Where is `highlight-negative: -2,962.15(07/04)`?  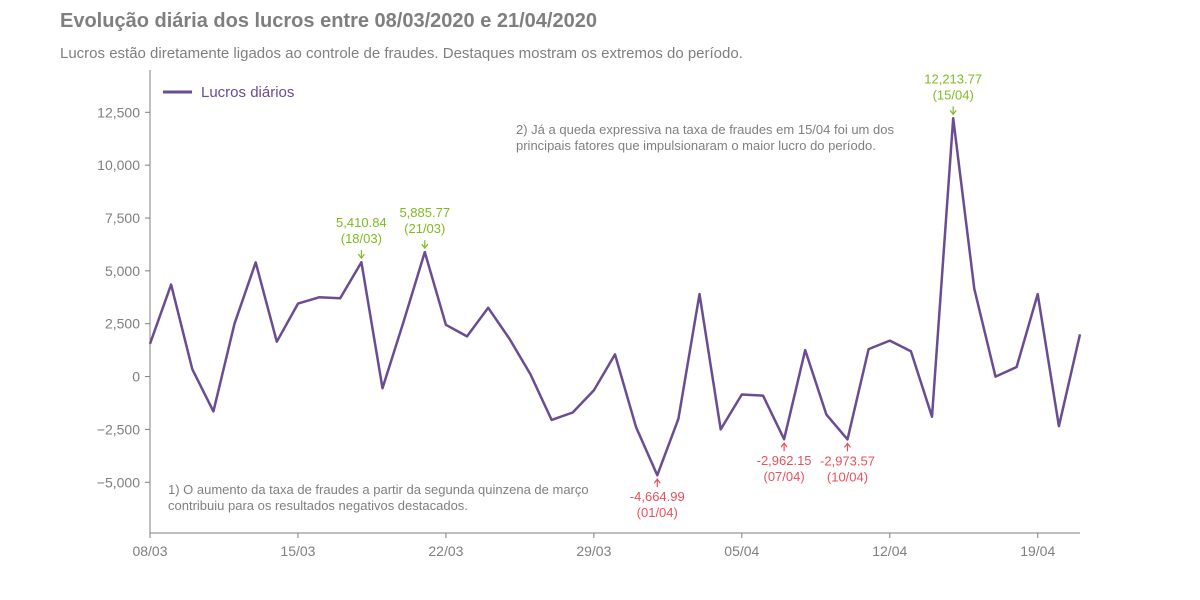
highlight-negative: -2,962.15(07/04) is located at coordinates (784, 463).